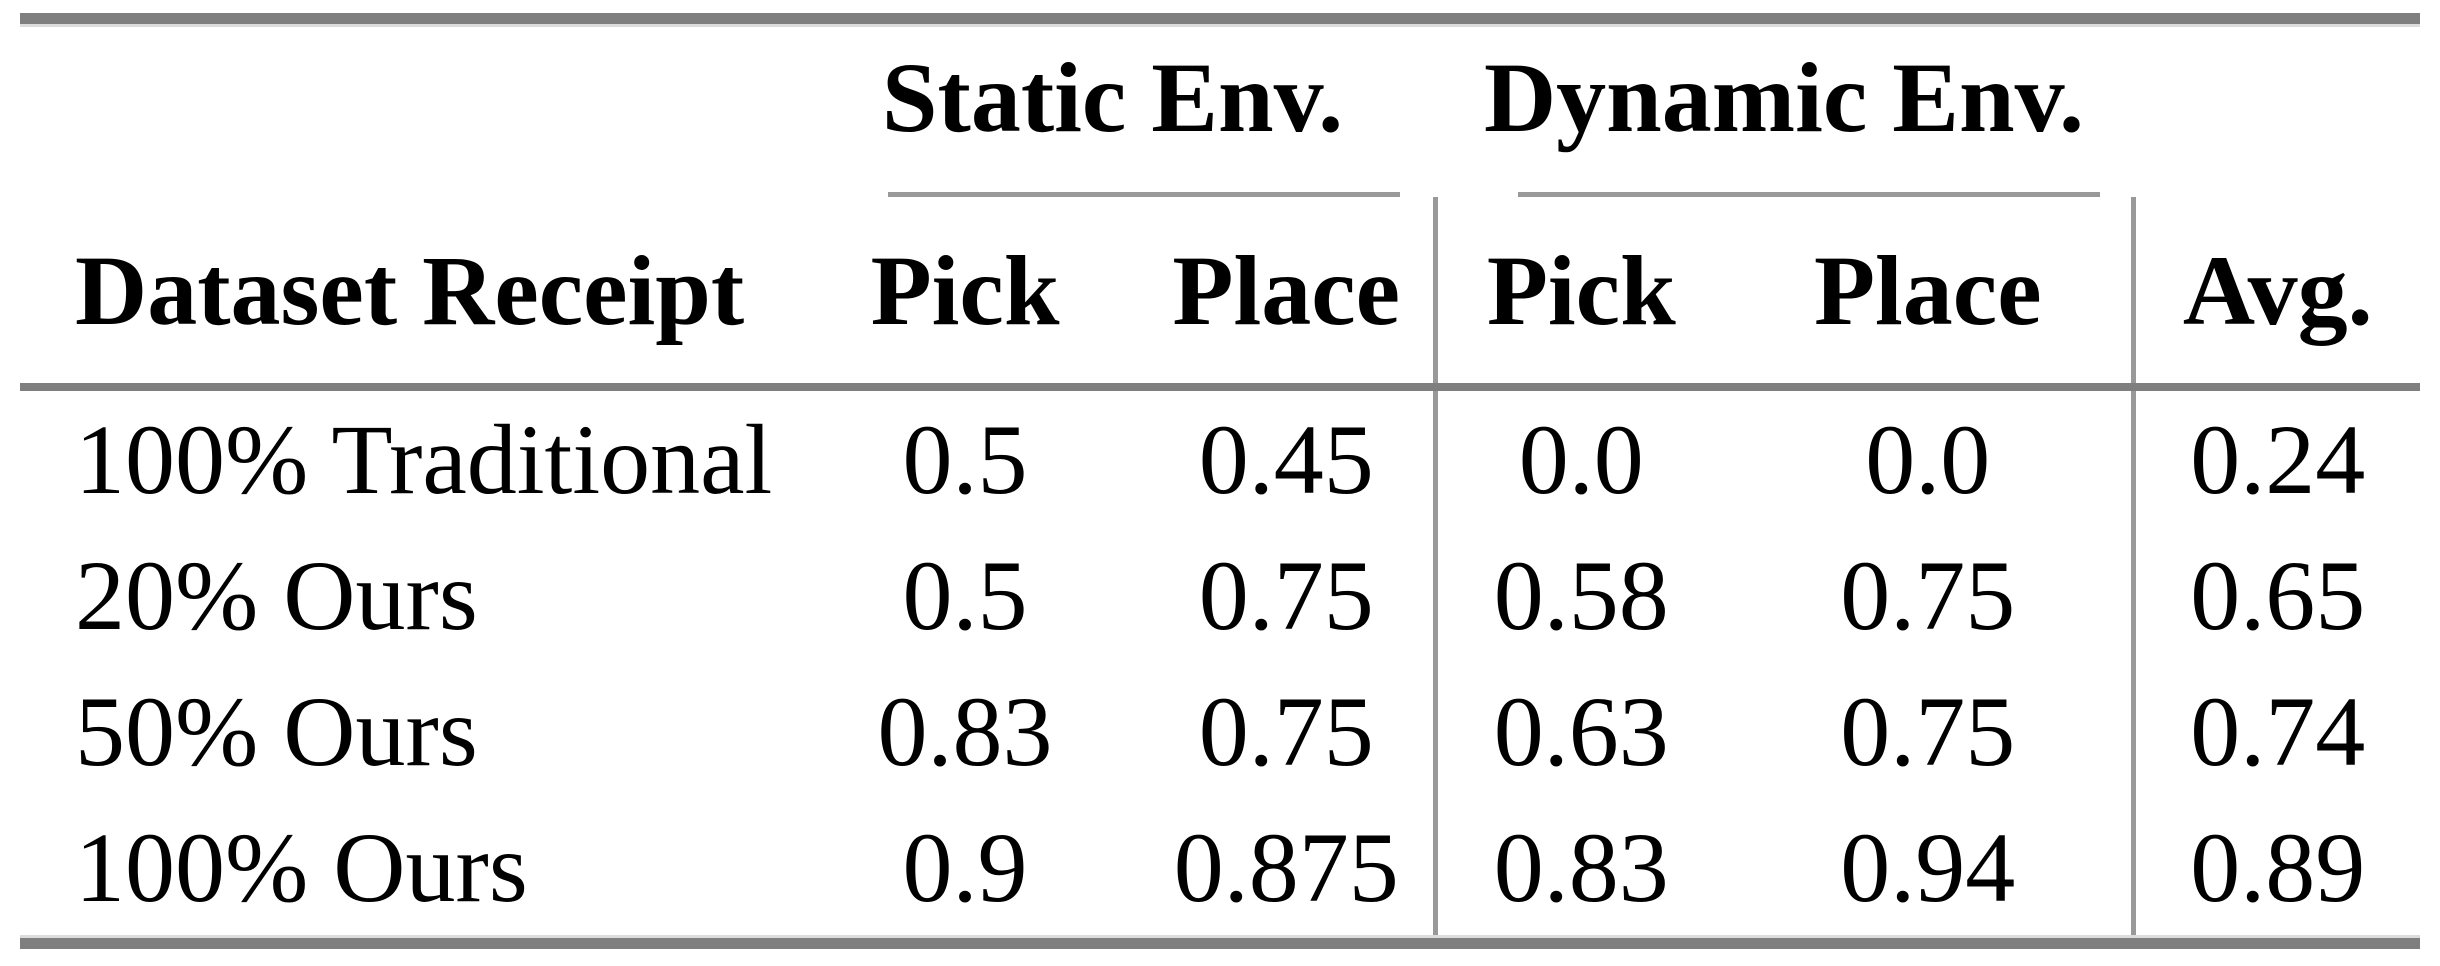 The image size is (2440, 966). Describe the element at coordinates (1220, 942) in the screenshot. I see `table-bottom-rule` at that location.